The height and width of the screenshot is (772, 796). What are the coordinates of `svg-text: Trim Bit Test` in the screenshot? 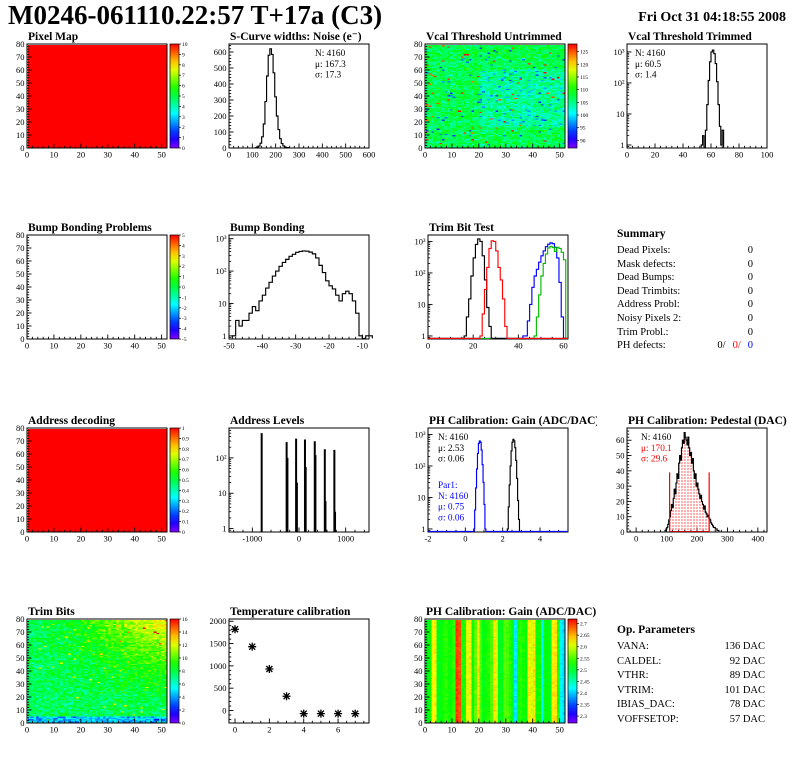 It's located at (461, 228).